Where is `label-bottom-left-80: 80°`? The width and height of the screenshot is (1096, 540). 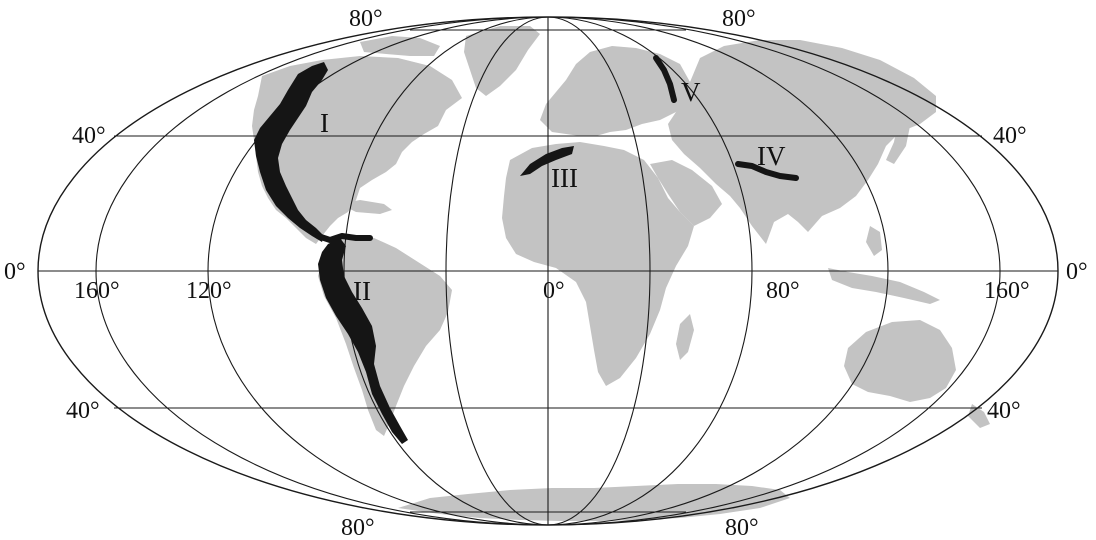 label-bottom-left-80: 80° is located at coordinates (358, 527).